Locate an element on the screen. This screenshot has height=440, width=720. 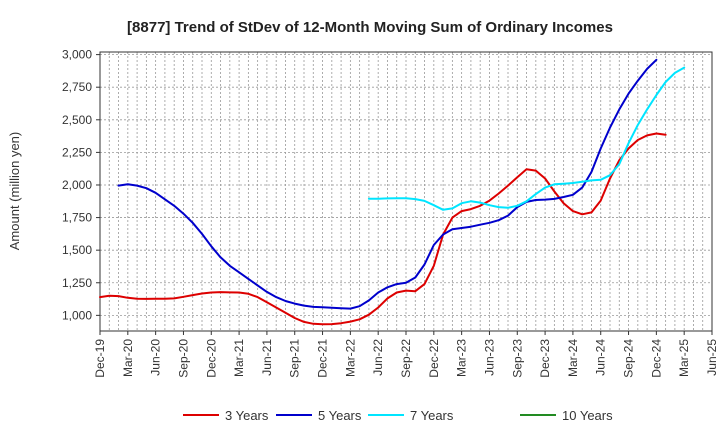
x-tick-label: Mar-22 is located at coordinates (350, 358).